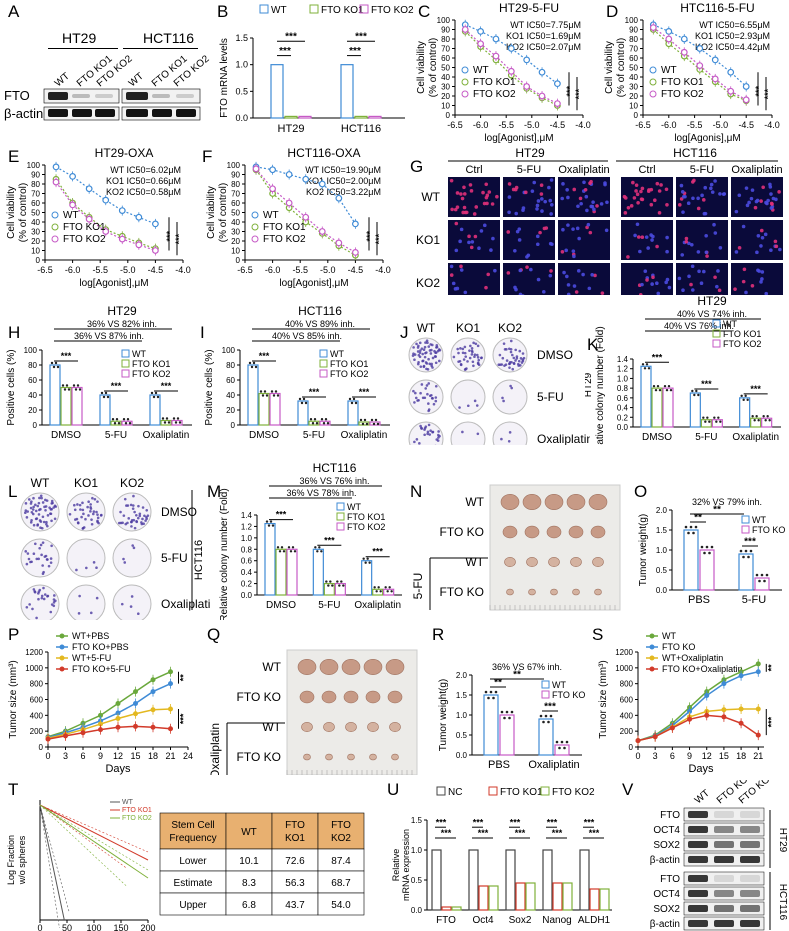 This screenshot has height=931, width=789. What do you see at coordinates (192, 838) in the screenshot?
I see `table-header: Frequency` at bounding box center [192, 838].